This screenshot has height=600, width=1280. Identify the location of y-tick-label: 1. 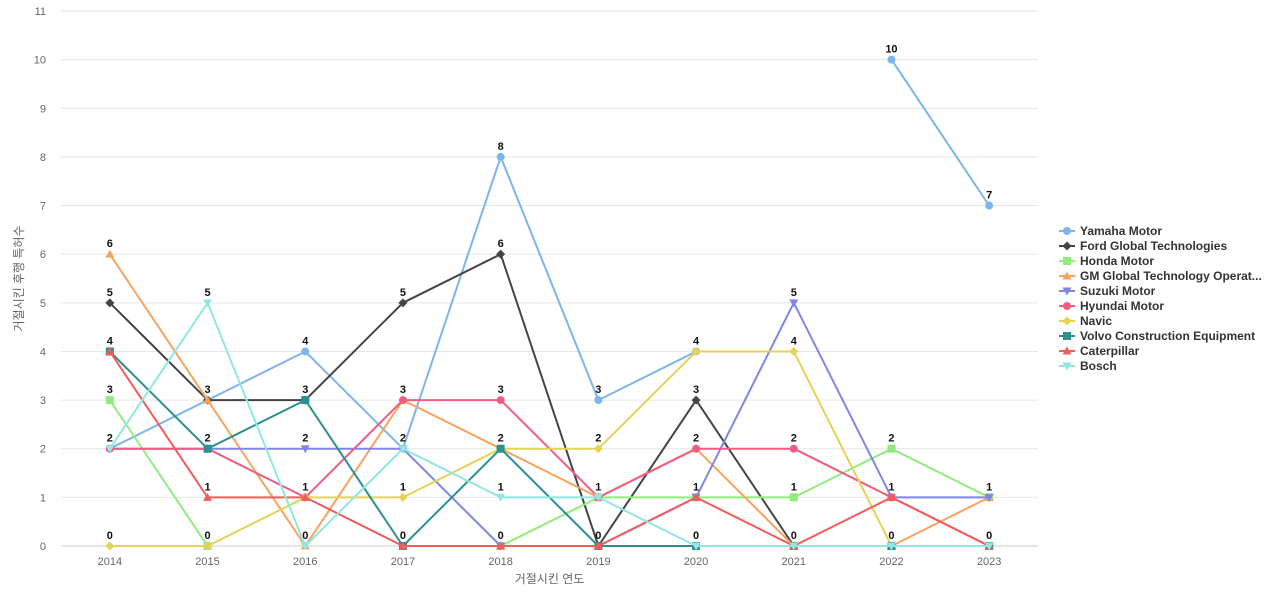
(43, 498).